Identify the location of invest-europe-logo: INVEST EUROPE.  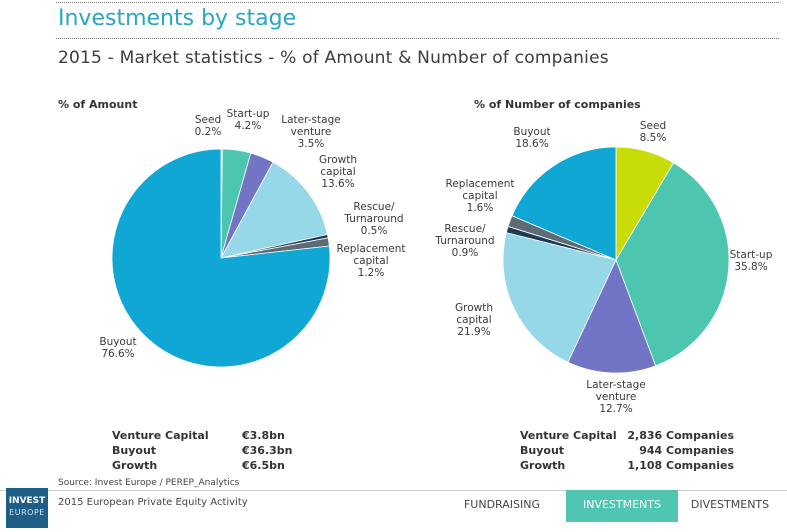
(27, 508).